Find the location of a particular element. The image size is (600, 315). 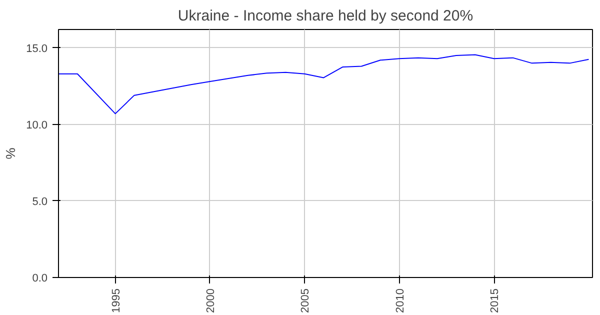

x-tick-label: 1995 is located at coordinates (116, 300).